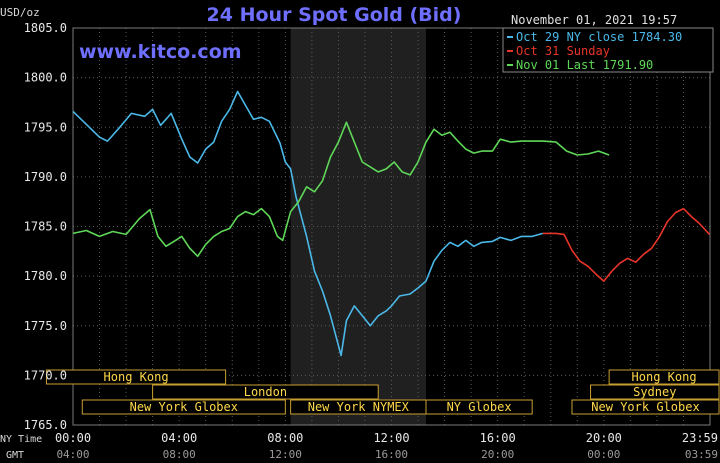  I want to click on y-tick-label: 1775.0, so click(45, 326).